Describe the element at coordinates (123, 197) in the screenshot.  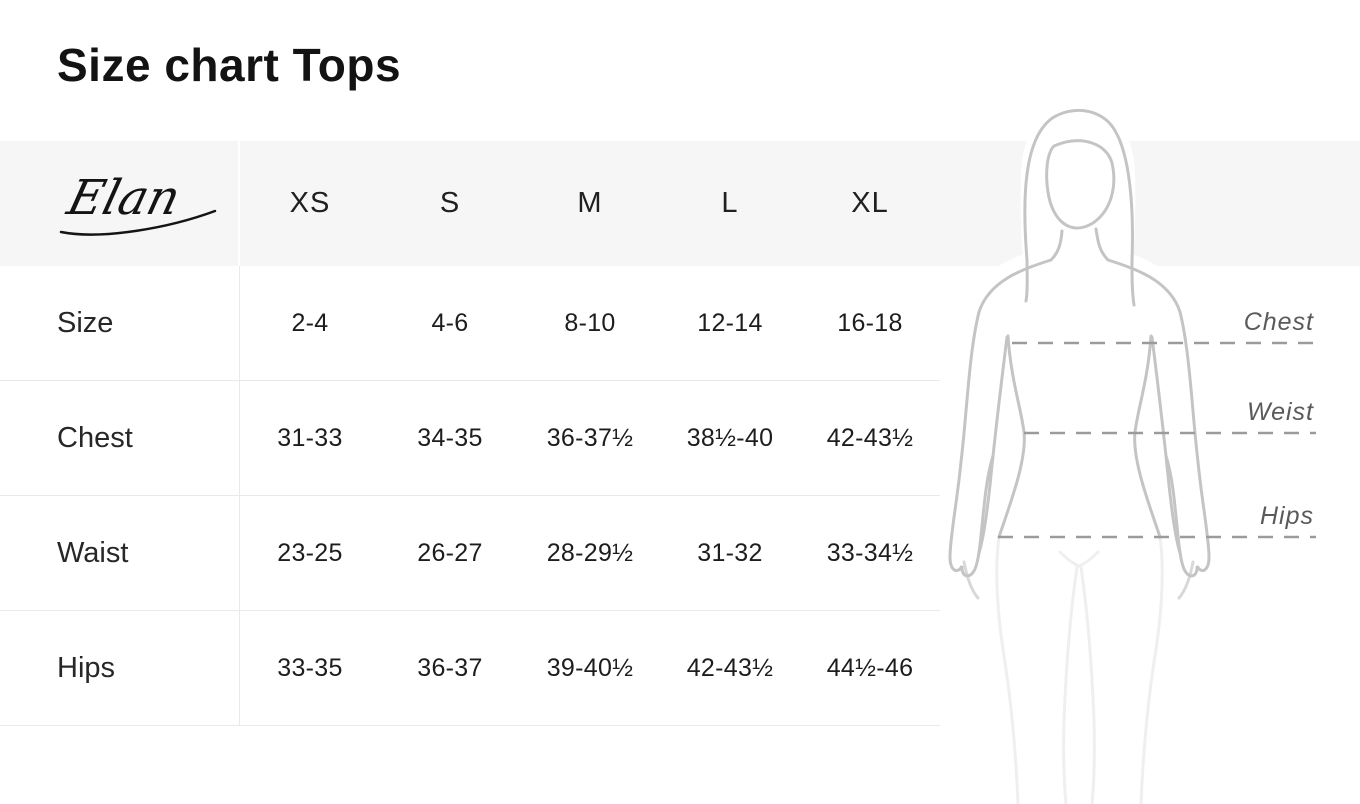
I see `brand-logo-text: Elan` at that location.